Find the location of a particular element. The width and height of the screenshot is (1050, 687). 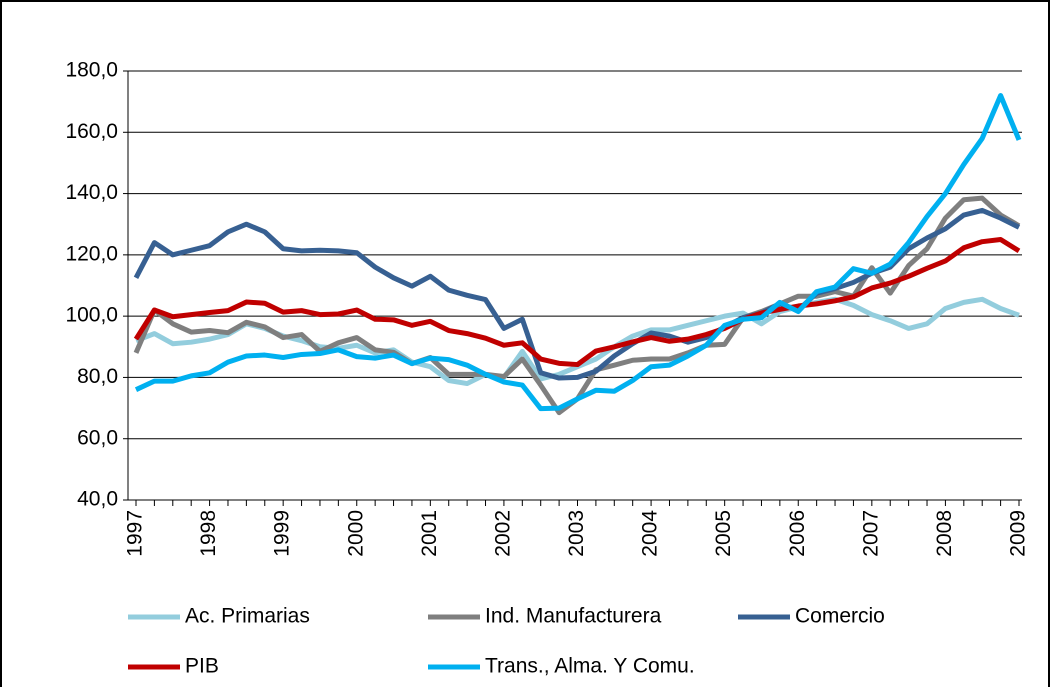

x-tick-label: 2005 is located at coordinates (723, 533).